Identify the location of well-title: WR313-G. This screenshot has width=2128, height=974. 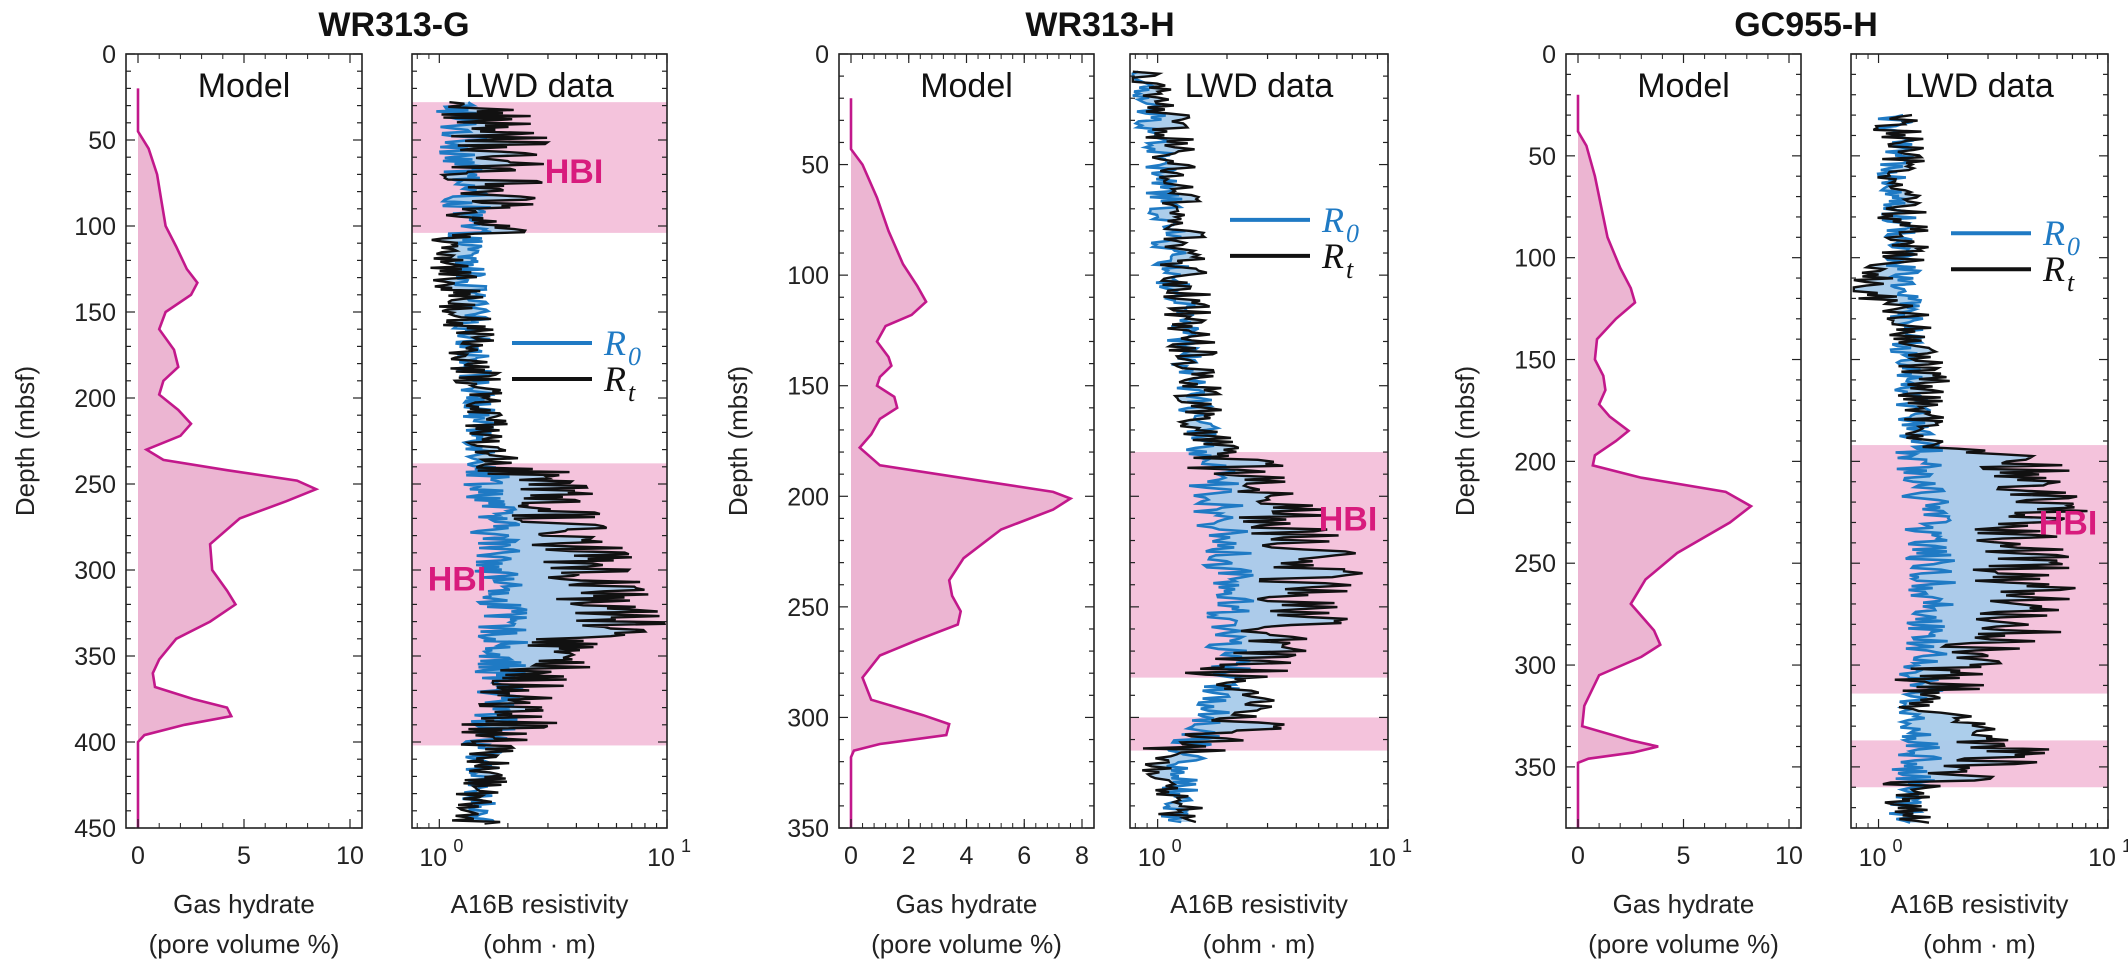
(393, 25).